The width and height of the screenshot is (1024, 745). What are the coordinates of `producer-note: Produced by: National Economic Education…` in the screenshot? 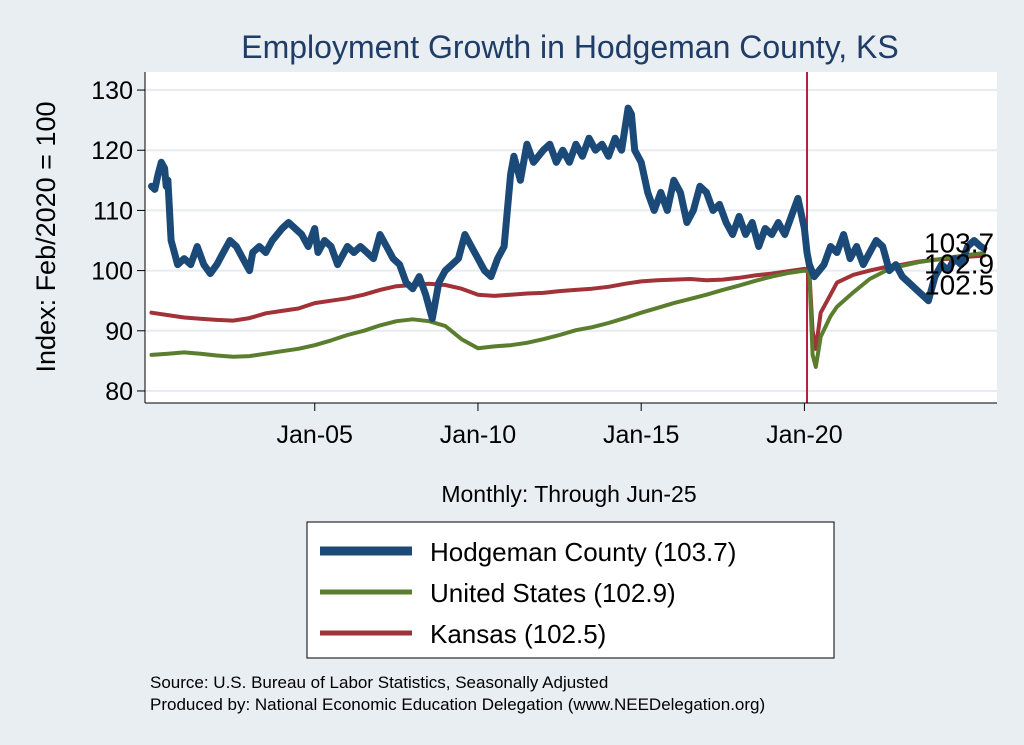 It's located at (457, 704).